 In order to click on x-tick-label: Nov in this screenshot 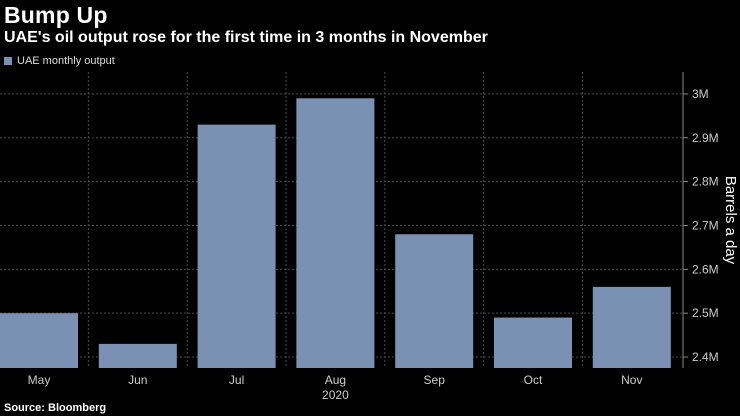, I will do `click(631, 380)`.